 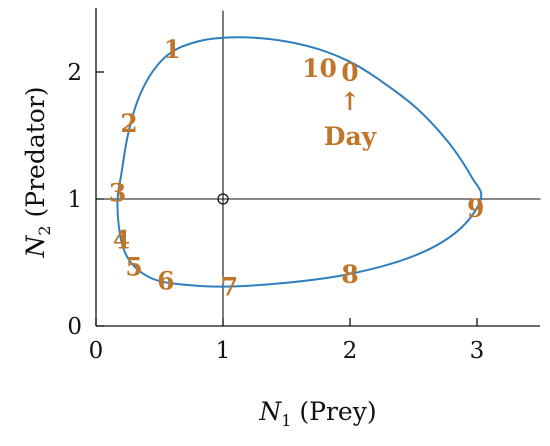 What do you see at coordinates (350, 101) in the screenshot?
I see `day-arrow: ↑` at bounding box center [350, 101].